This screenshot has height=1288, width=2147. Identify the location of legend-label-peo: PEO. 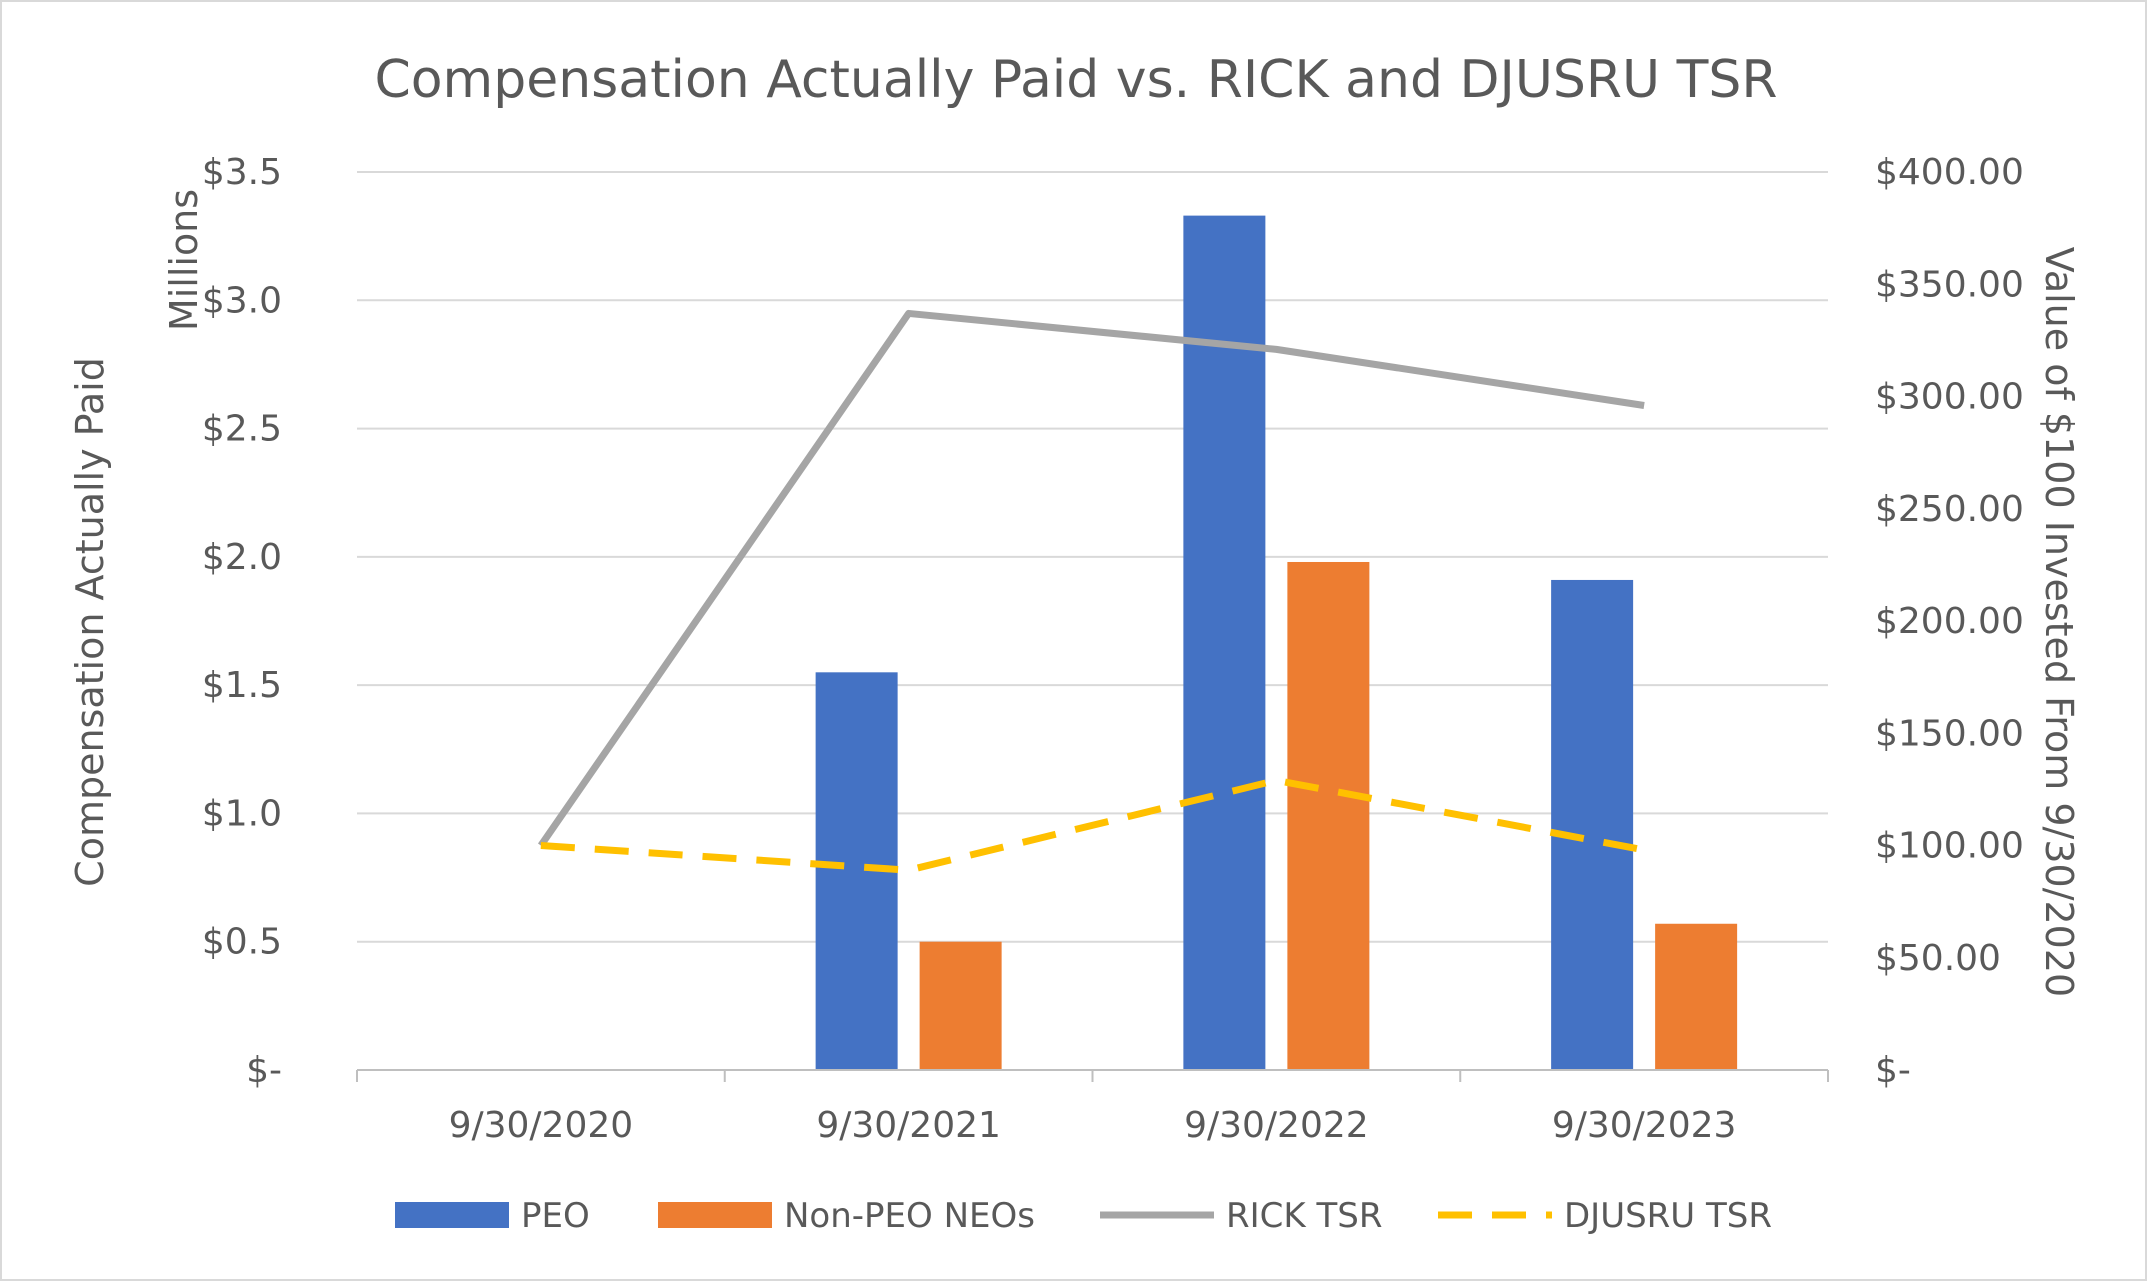
(555, 1216).